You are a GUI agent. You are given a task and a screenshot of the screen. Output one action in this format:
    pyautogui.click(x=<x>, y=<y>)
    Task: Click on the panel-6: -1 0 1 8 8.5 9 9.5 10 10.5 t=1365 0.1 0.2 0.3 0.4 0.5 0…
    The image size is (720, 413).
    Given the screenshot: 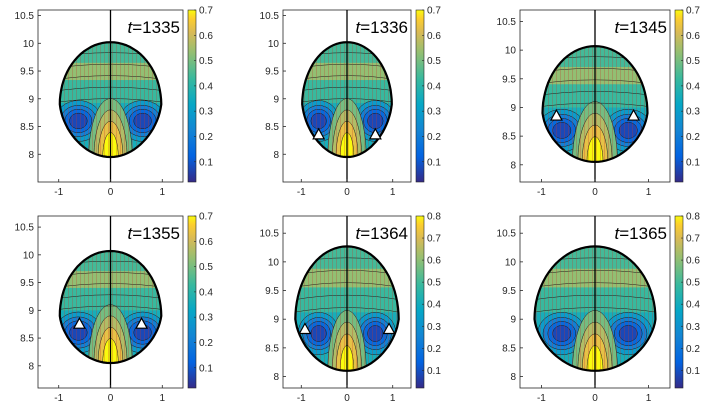 What is the action you would take?
    pyautogui.click(x=599, y=308)
    